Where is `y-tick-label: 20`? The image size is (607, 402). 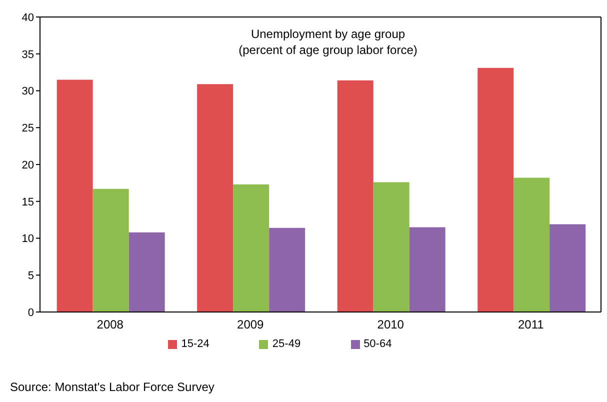 y-tick-label: 20 is located at coordinates (28, 165).